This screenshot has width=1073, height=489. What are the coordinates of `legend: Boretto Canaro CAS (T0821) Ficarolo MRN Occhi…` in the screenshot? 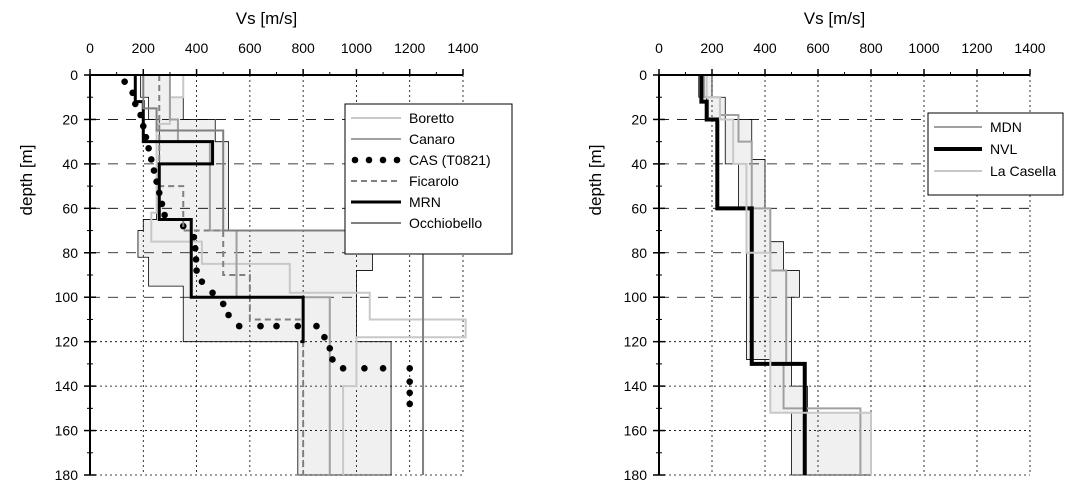 It's located at (428, 179).